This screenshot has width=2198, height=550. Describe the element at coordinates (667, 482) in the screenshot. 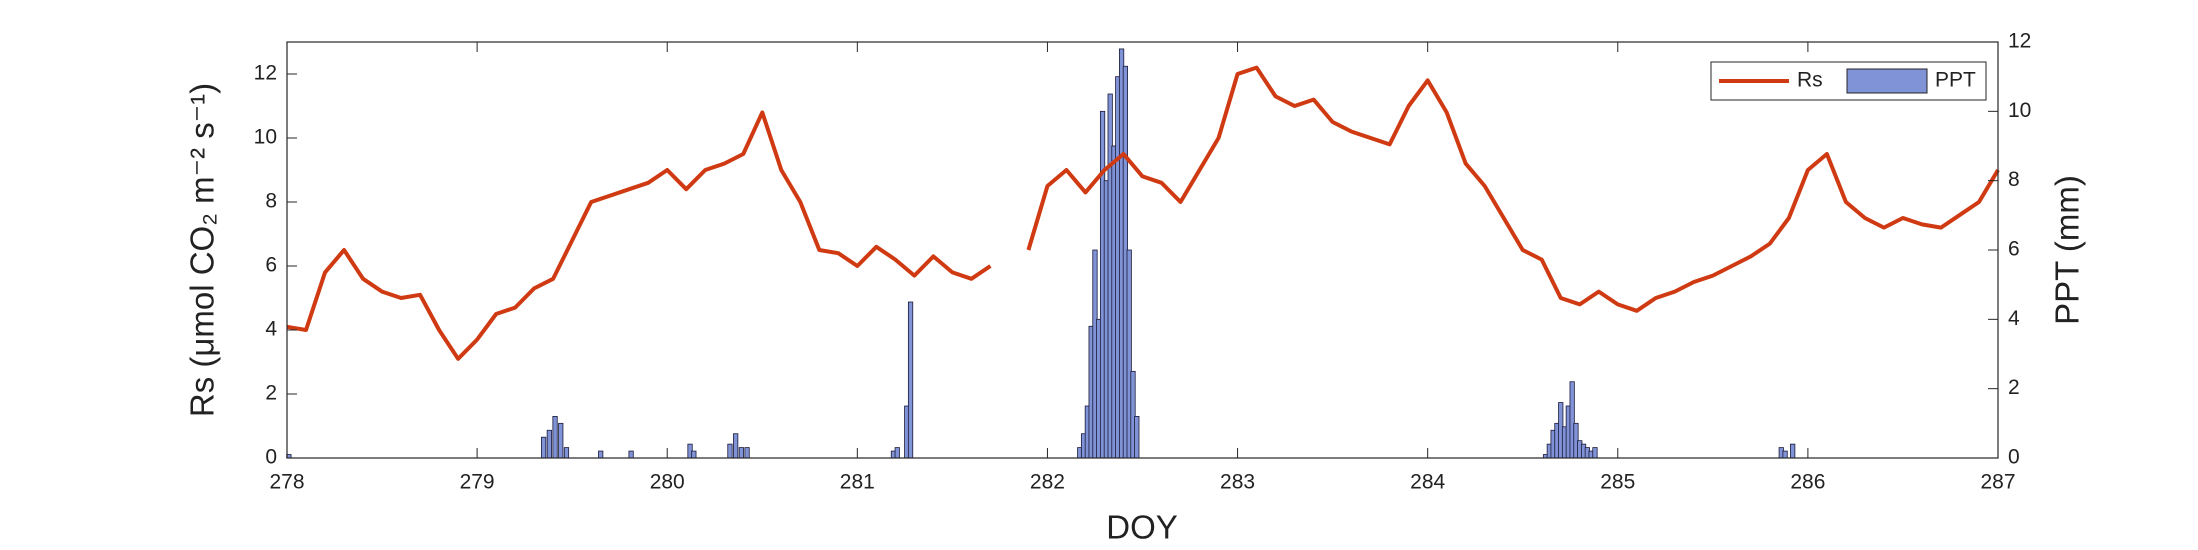

I see `x-tick-label: 280` at that location.